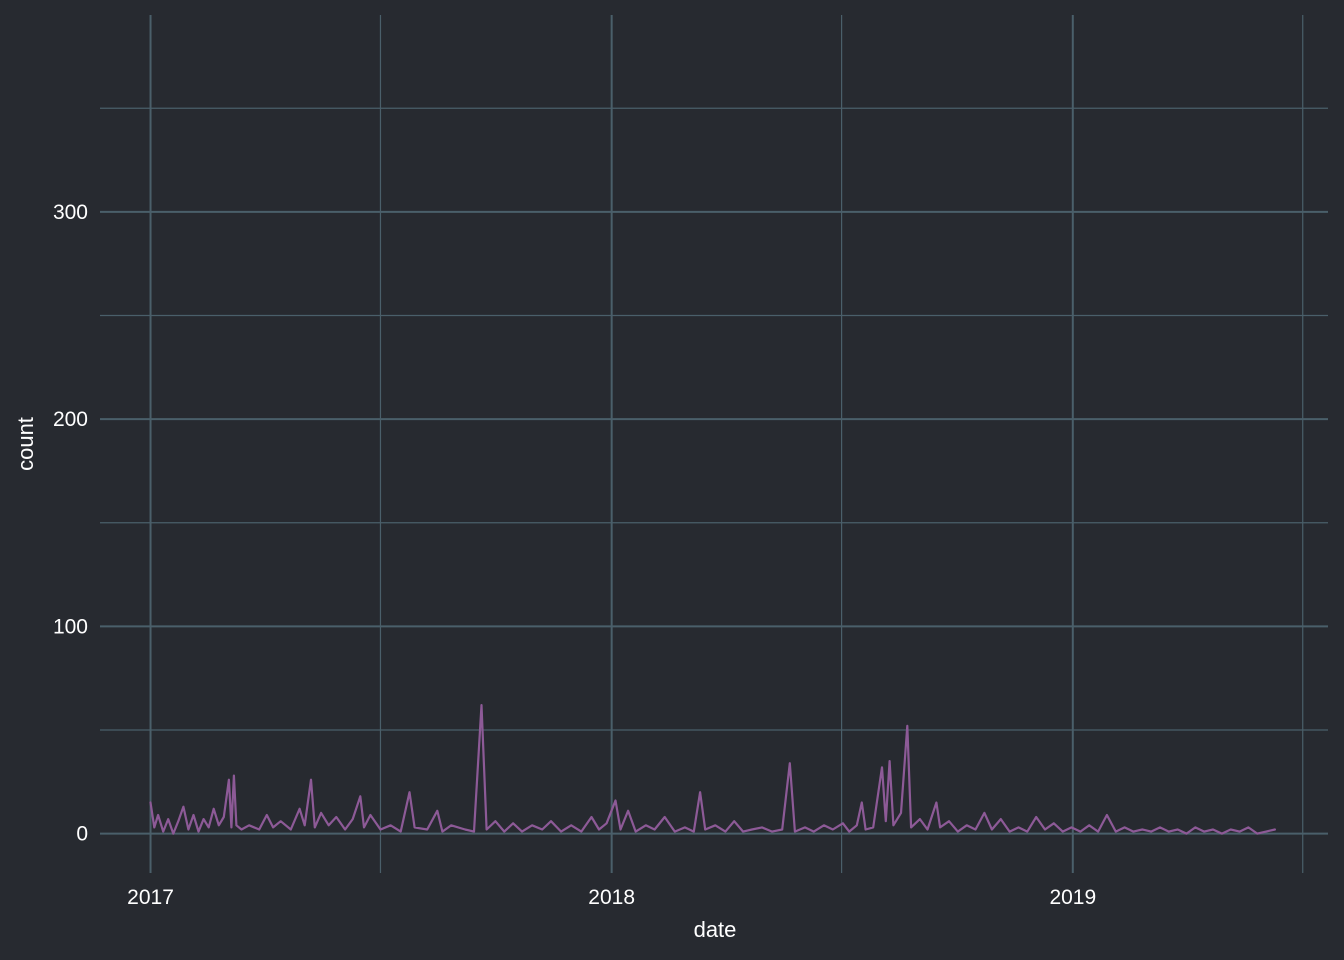 This screenshot has width=1344, height=960. I want to click on x-tick-label: 2019, so click(1072, 897).